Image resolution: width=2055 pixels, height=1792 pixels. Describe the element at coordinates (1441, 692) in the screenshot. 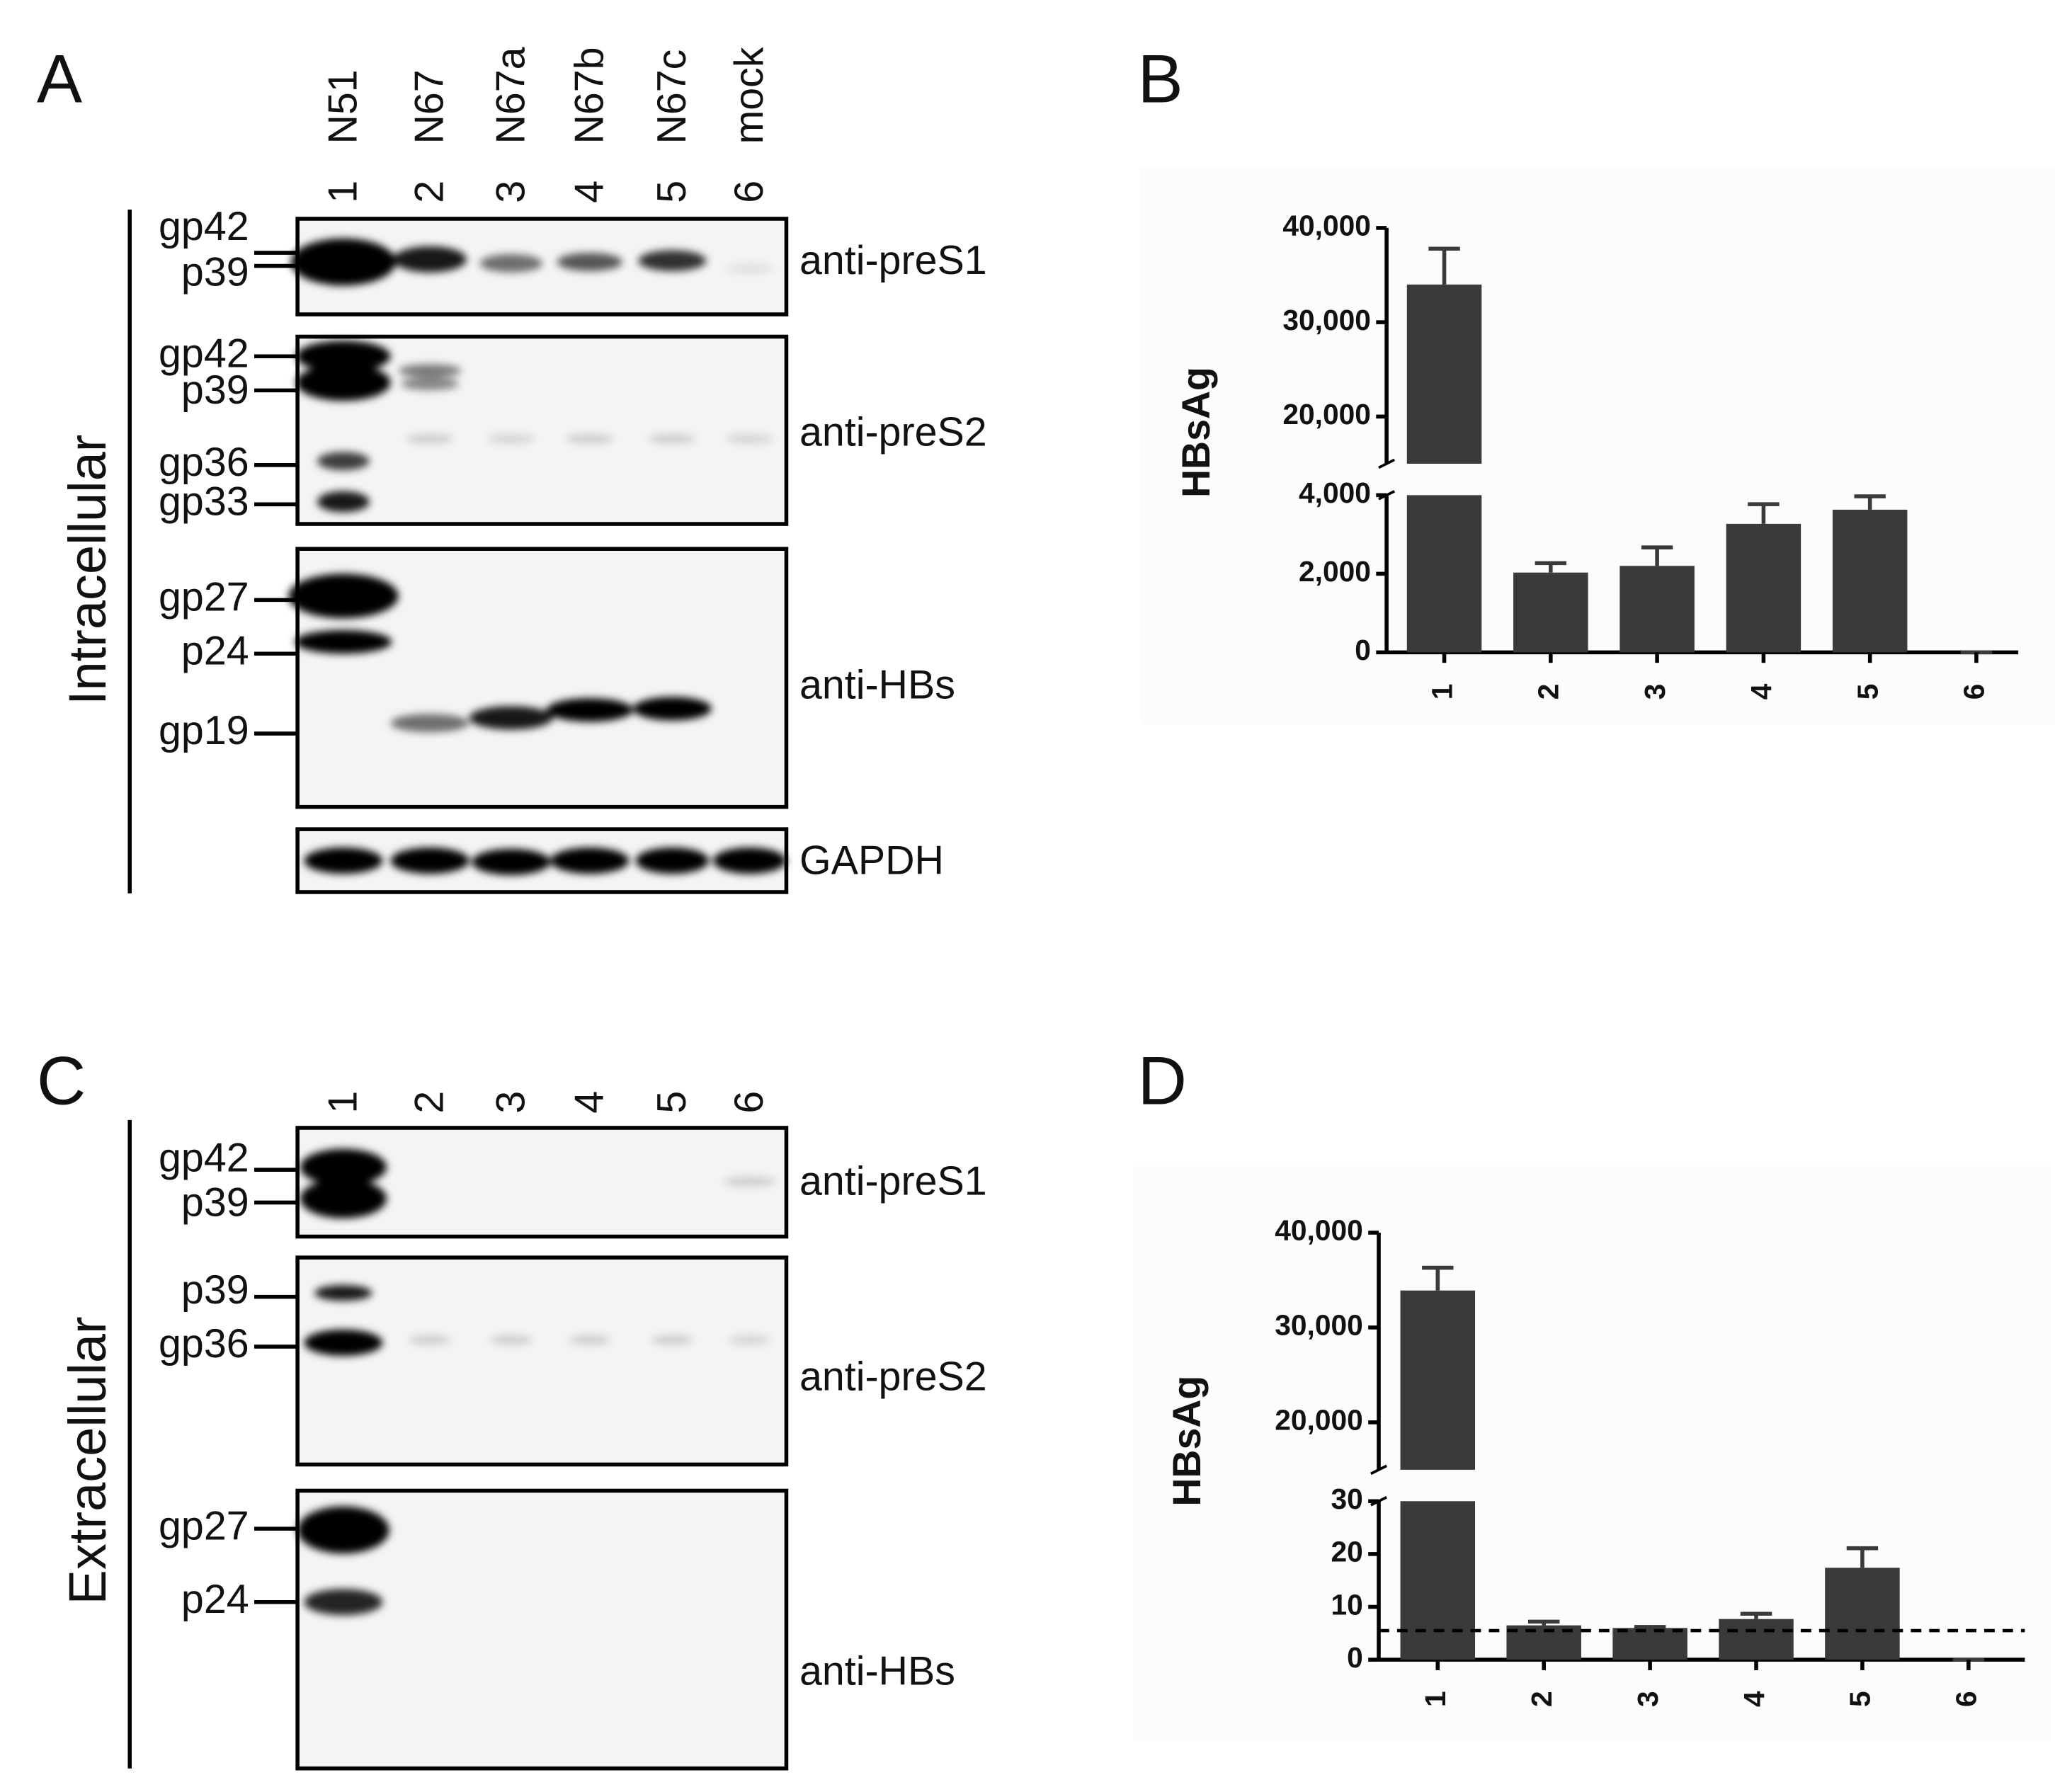

I see `x-tick-label: 1` at that location.